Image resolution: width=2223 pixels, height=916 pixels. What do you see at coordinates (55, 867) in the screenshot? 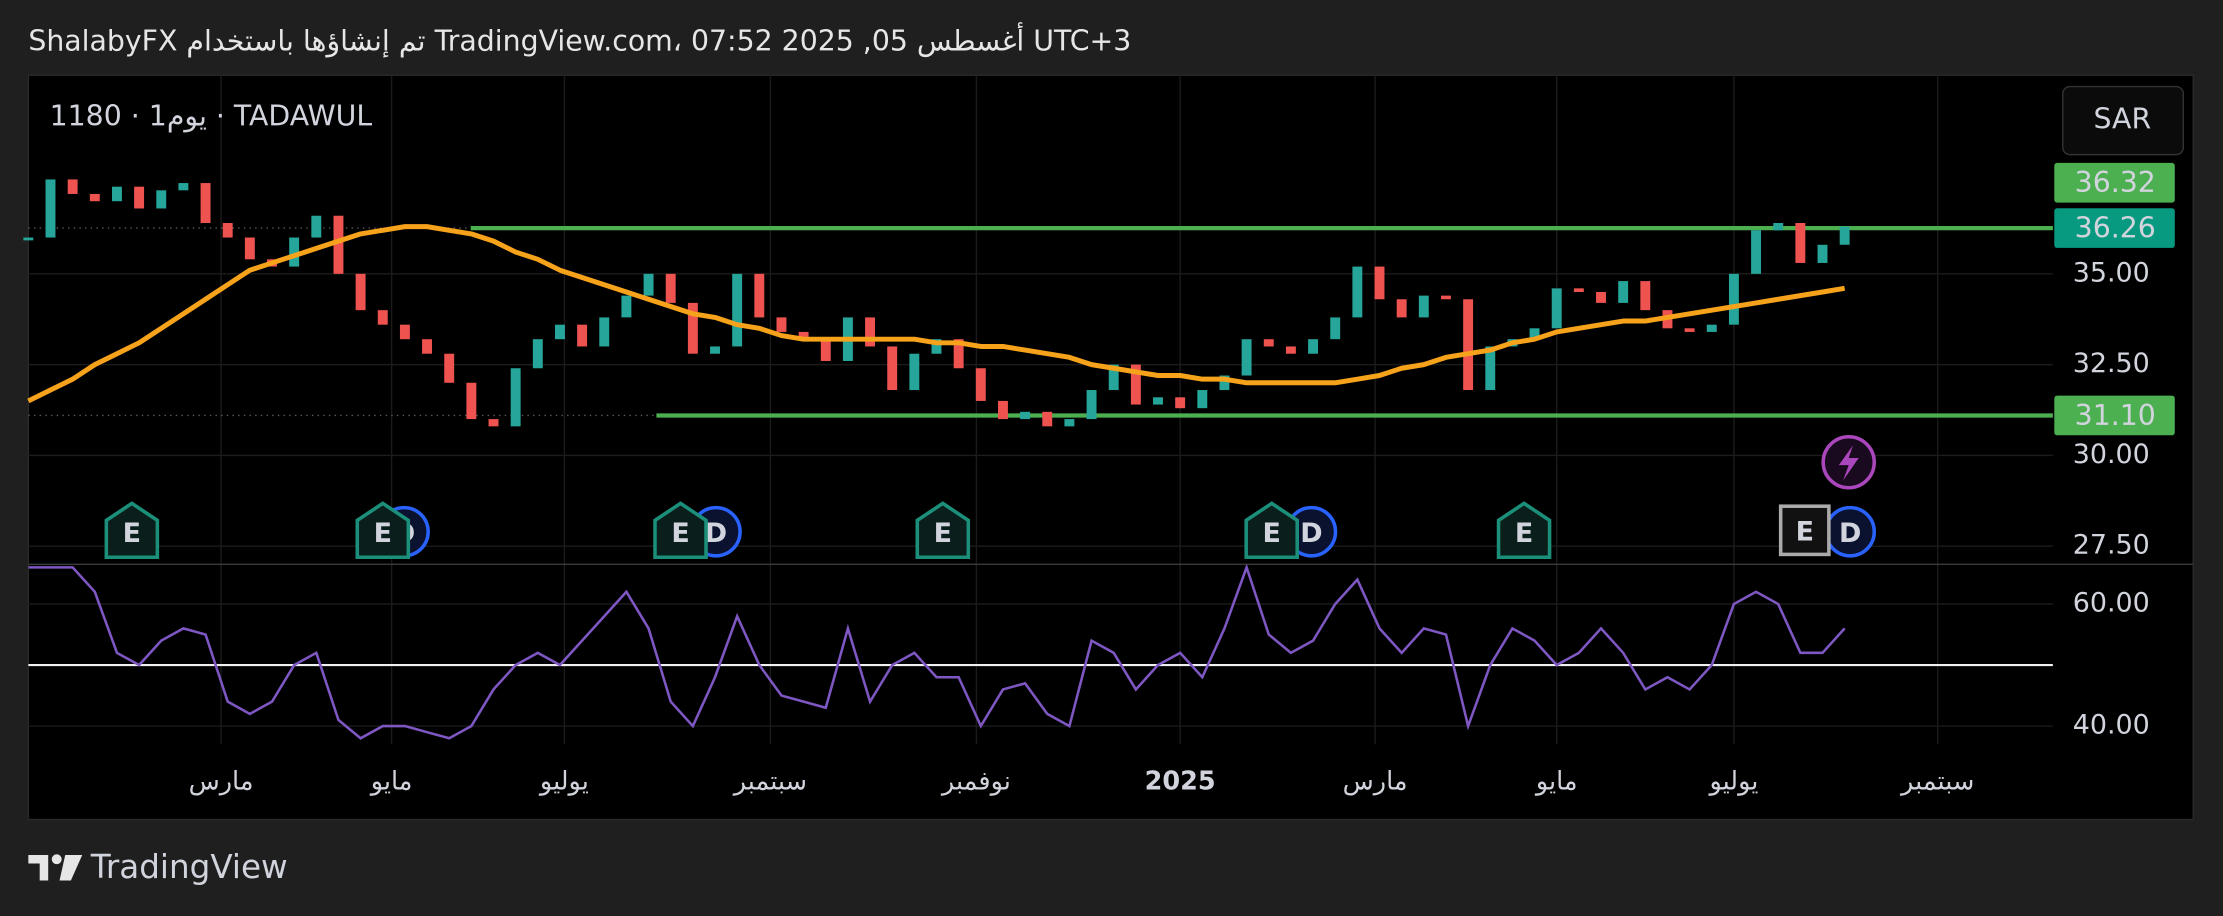
I see `footer-logo` at bounding box center [55, 867].